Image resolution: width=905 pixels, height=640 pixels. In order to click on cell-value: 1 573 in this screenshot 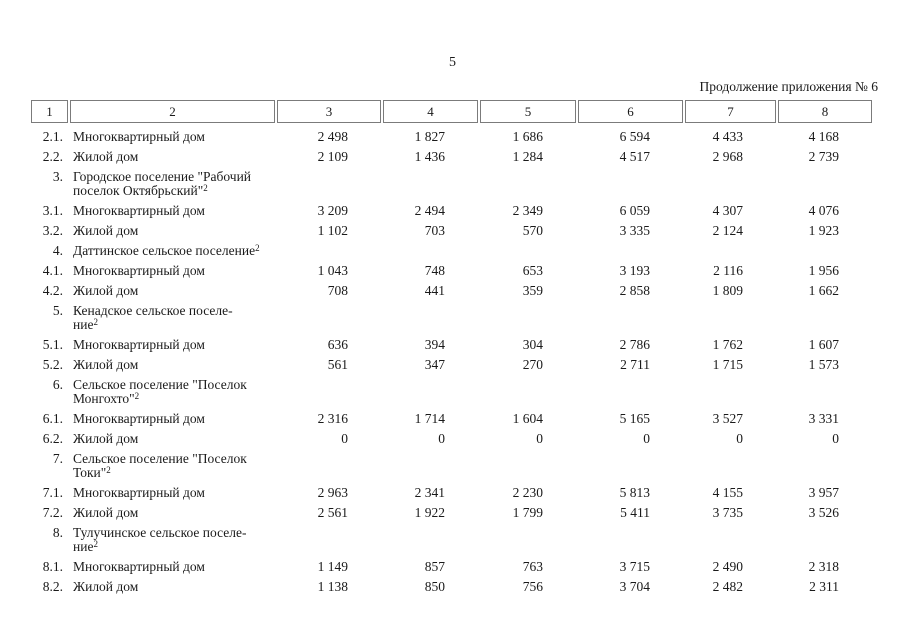, I will do `click(823, 364)`.